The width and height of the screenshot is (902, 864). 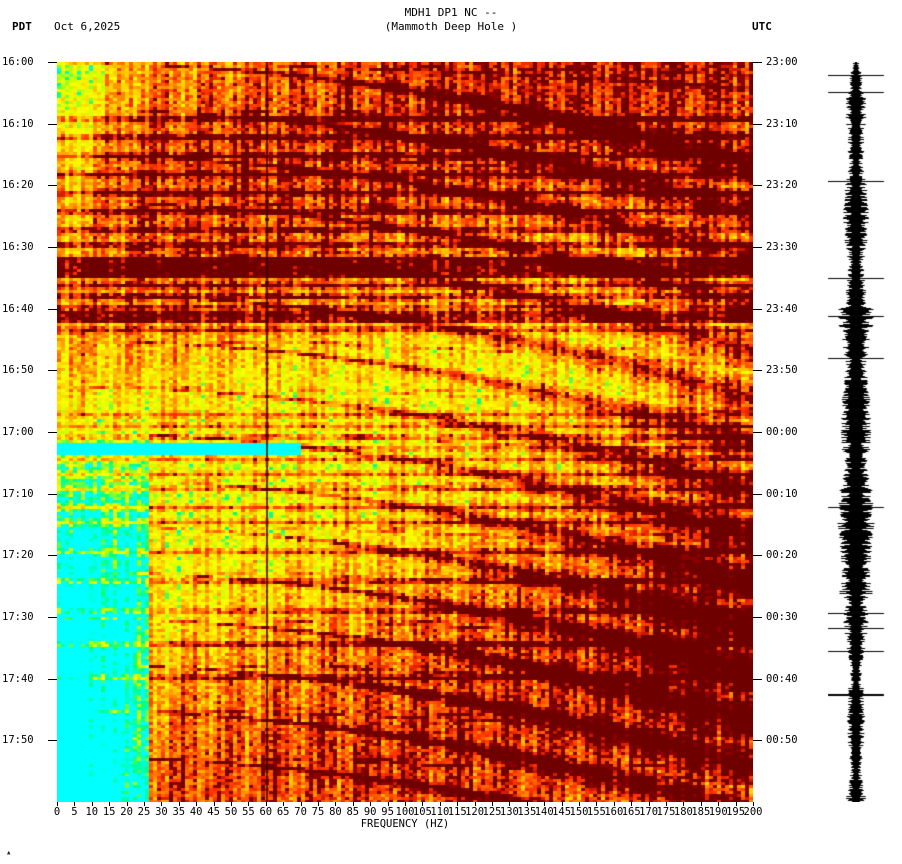 What do you see at coordinates (370, 812) in the screenshot?
I see `frequency-tick-label: 90` at bounding box center [370, 812].